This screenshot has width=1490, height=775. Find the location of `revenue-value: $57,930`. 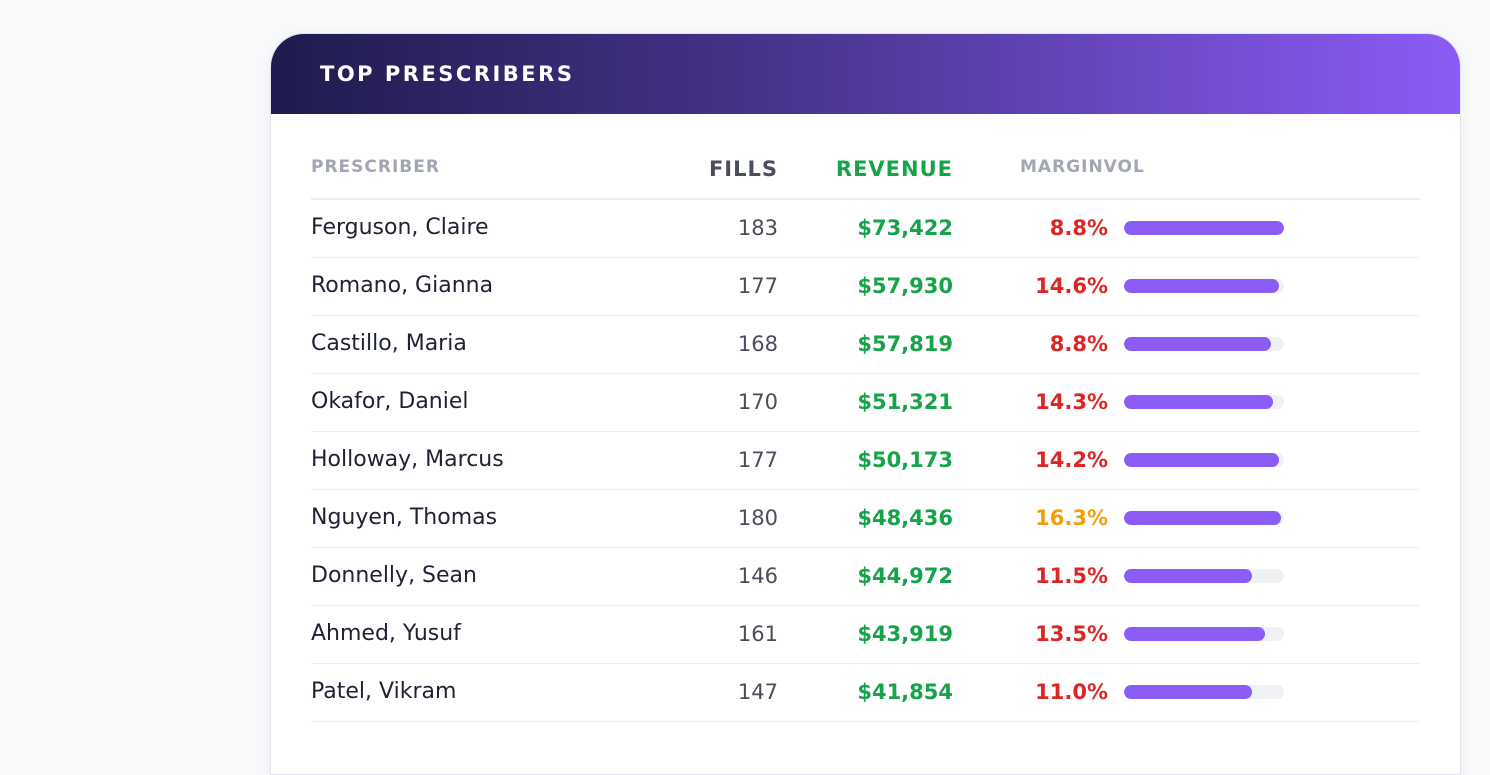

revenue-value: $57,930 is located at coordinates (905, 286).